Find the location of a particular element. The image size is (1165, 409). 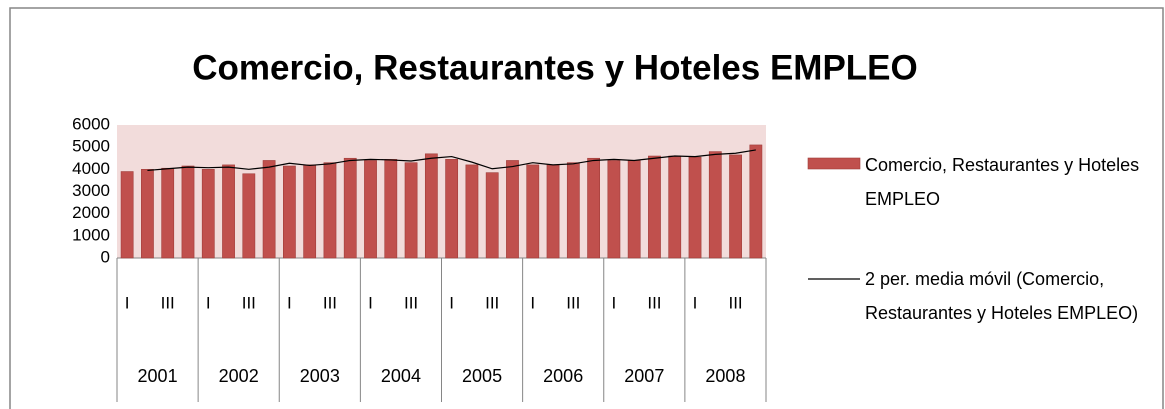

y-tick-label: 4000 is located at coordinates (91, 168).